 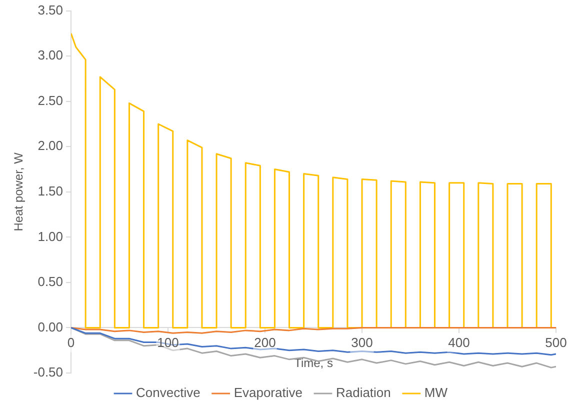 I want to click on x-tick-label: 300, so click(x=362, y=342).